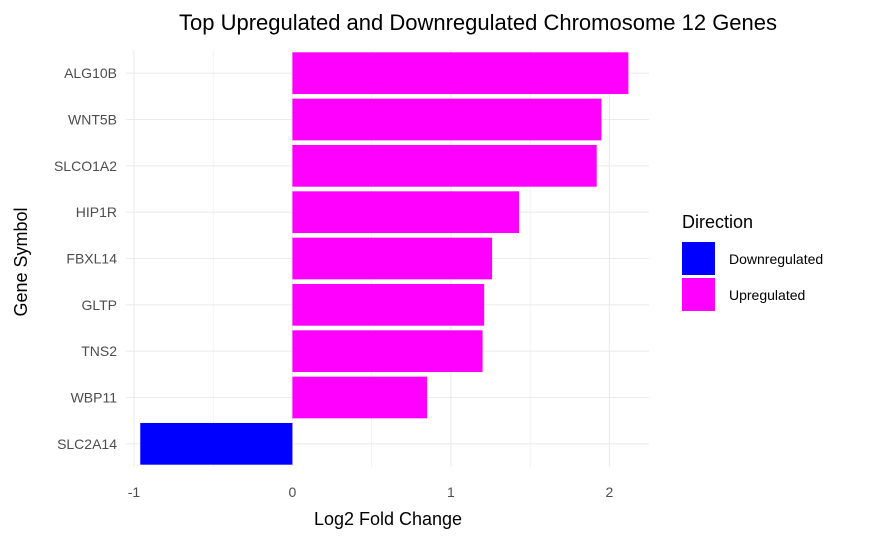 This screenshot has width=871, height=538. What do you see at coordinates (609, 492) in the screenshot?
I see `x-tick-label: 2` at bounding box center [609, 492].